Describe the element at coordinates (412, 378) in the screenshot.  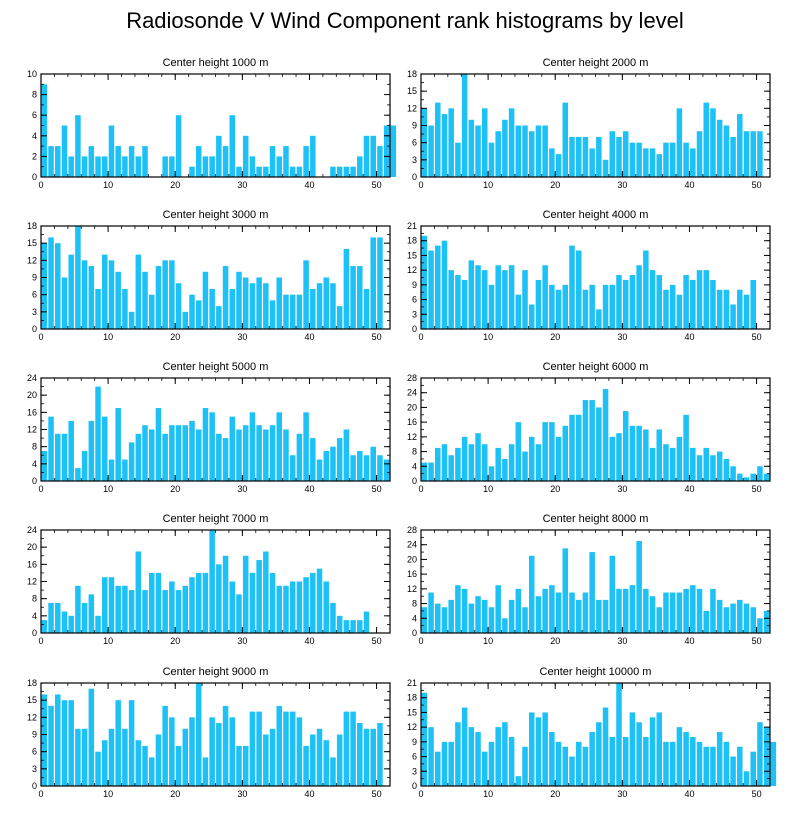
I see `y-tick-label: 28` at that location.